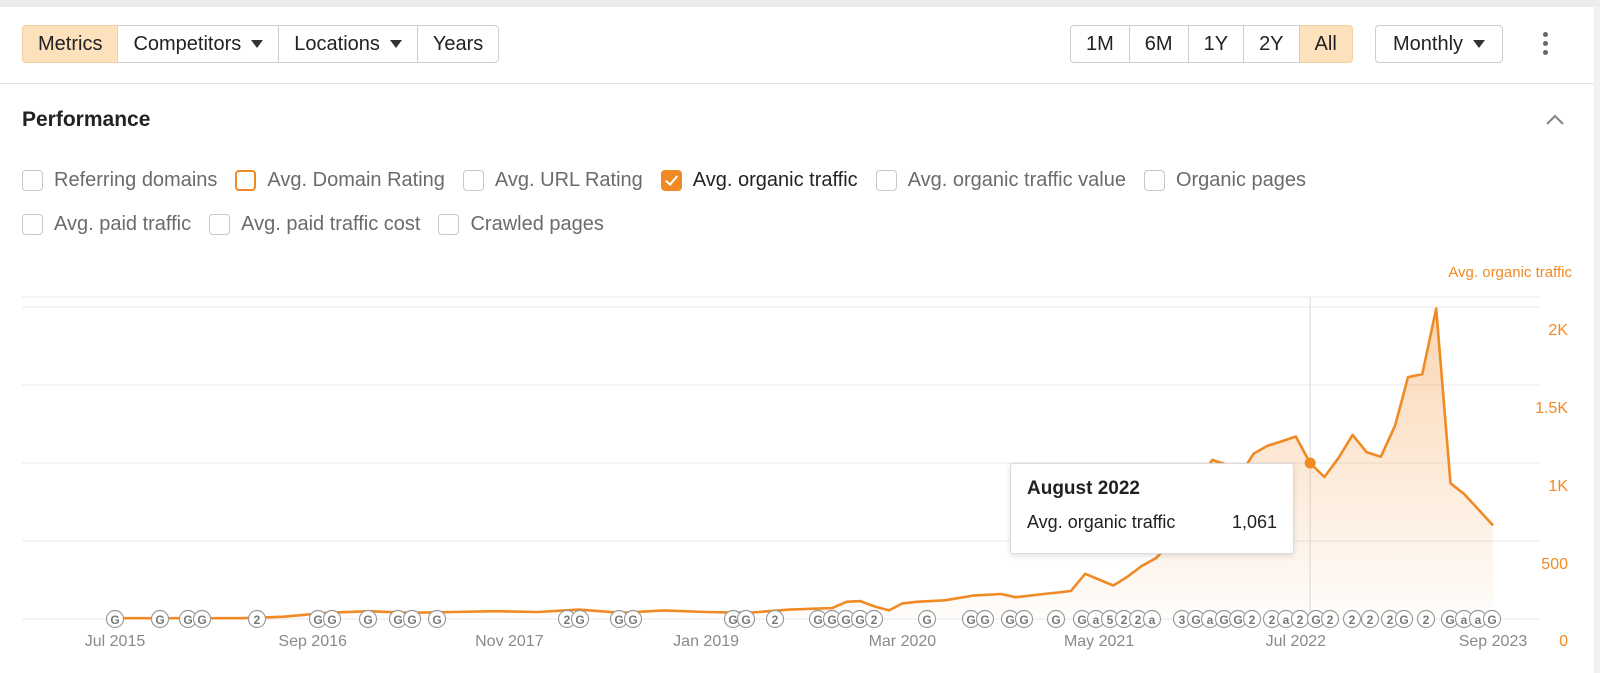 The height and width of the screenshot is (673, 1600). What do you see at coordinates (458, 44) in the screenshot?
I see `years-button: Years` at bounding box center [458, 44].